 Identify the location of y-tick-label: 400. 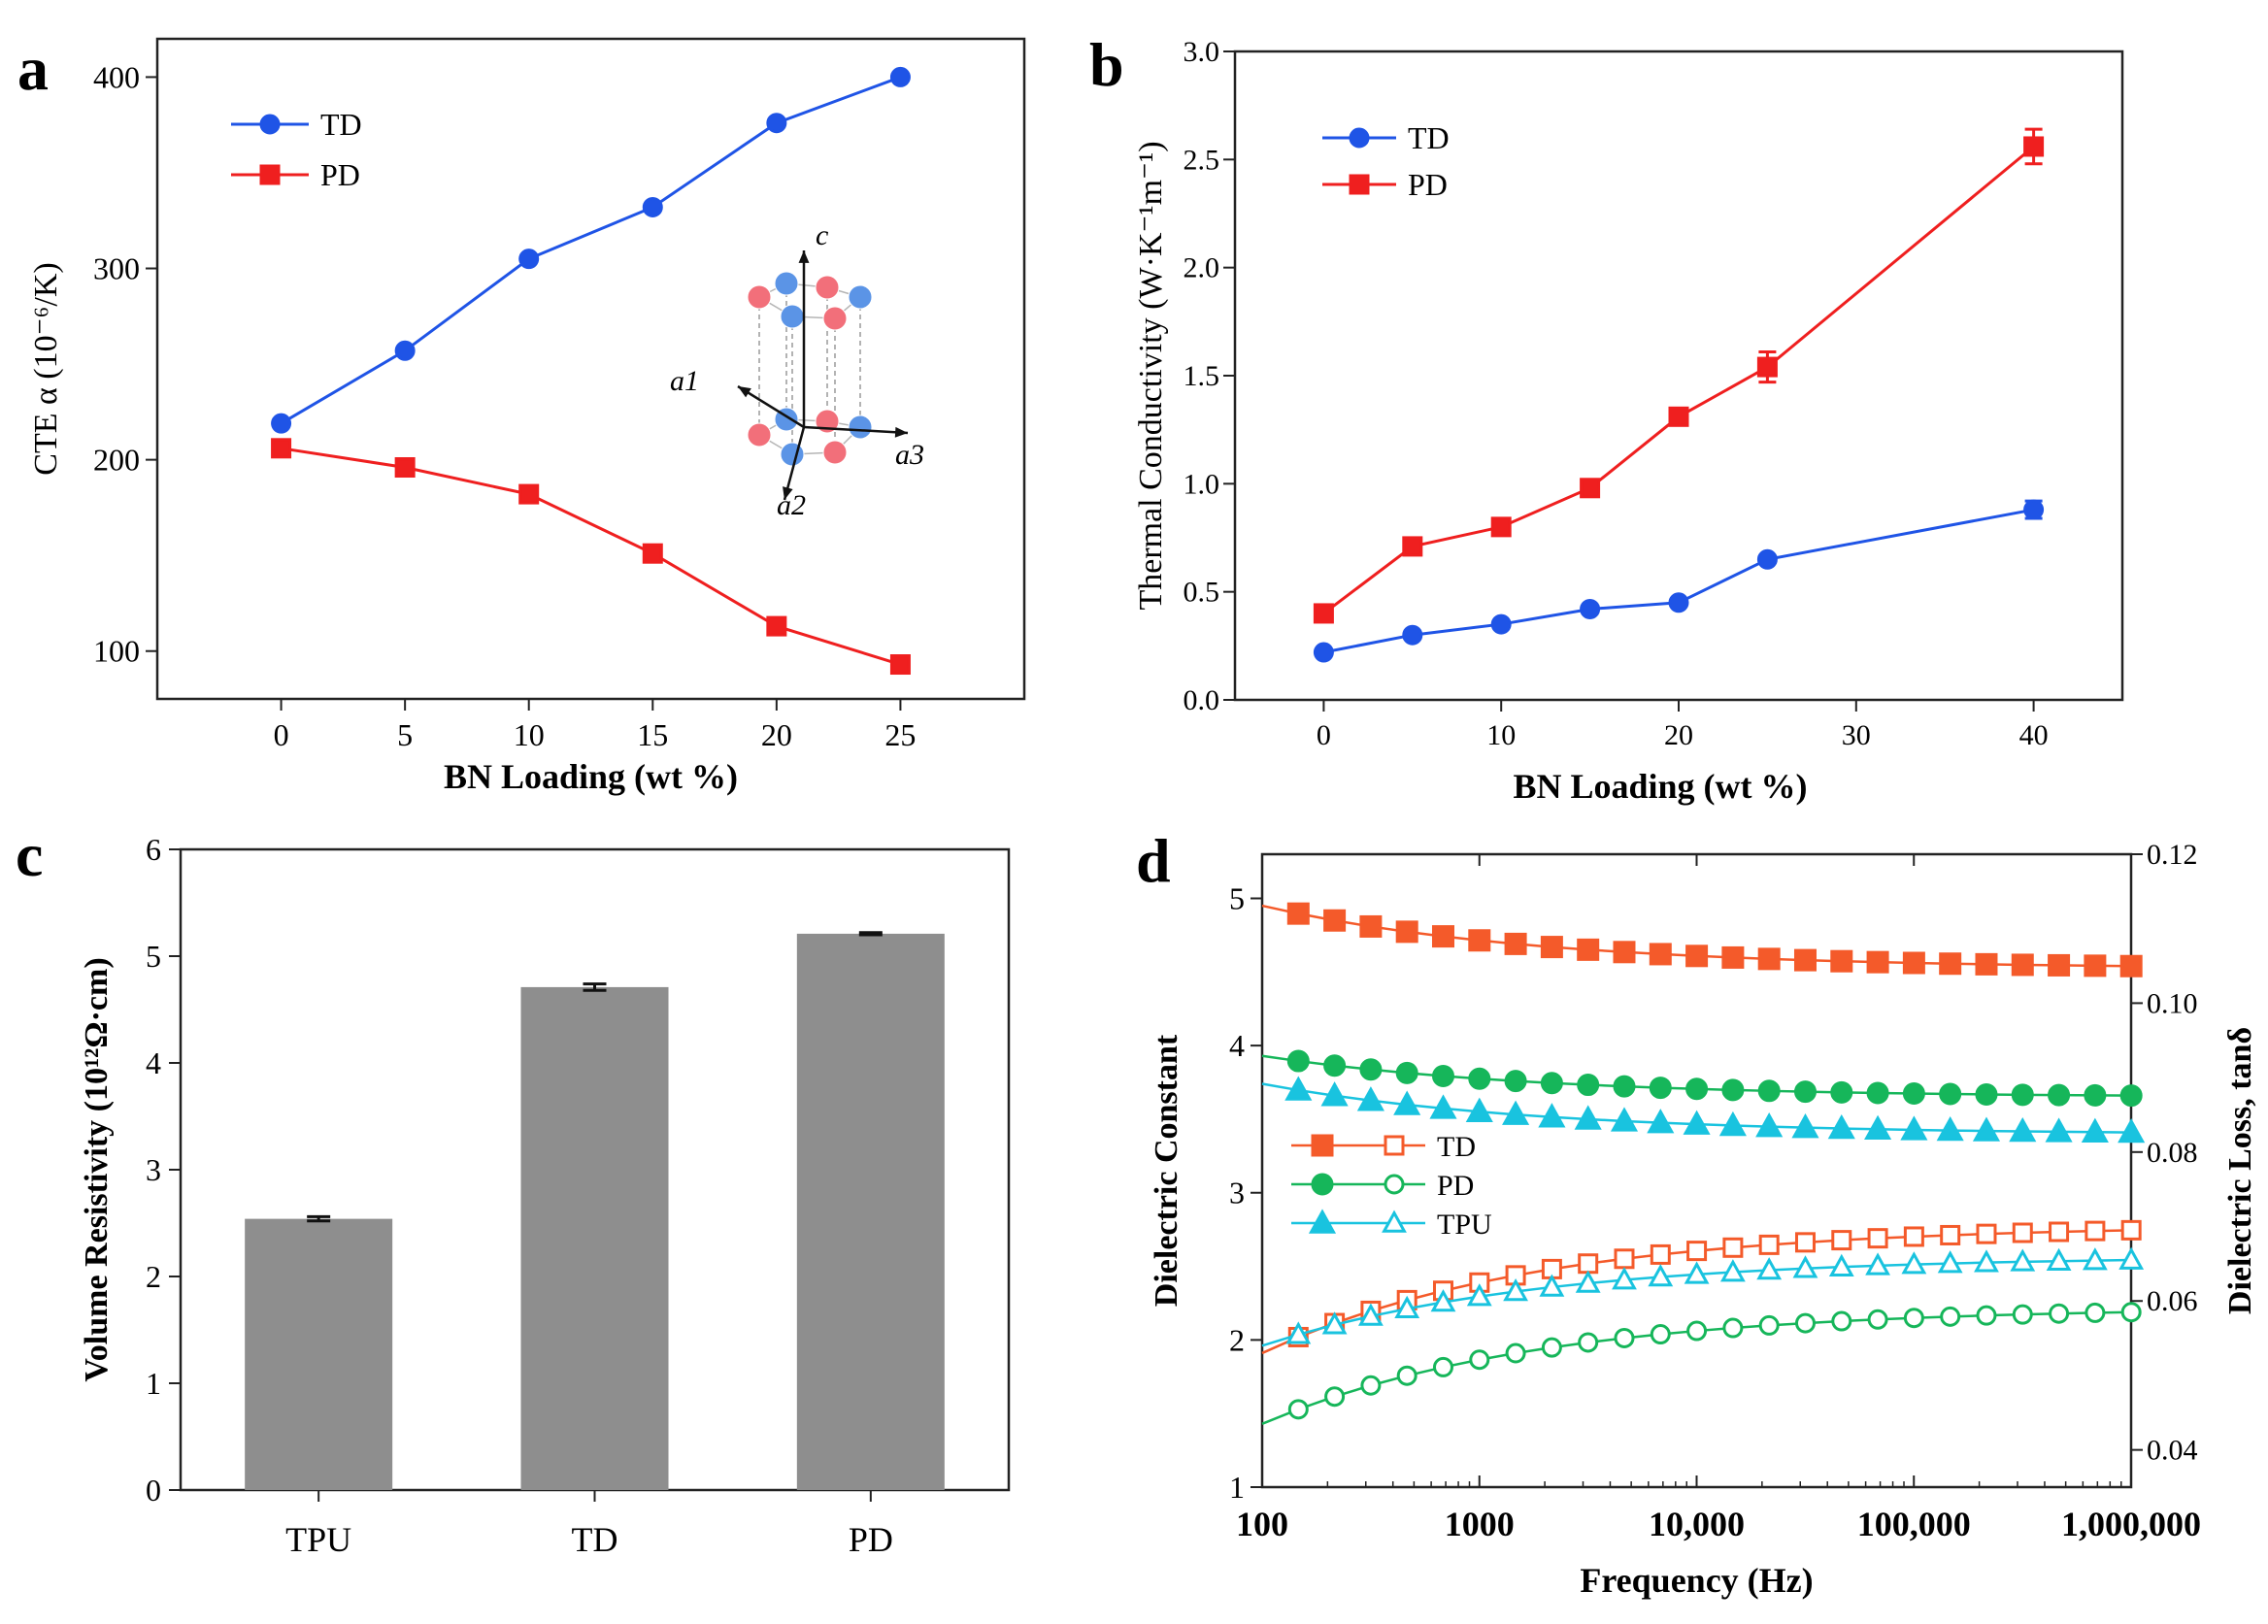
(116, 76).